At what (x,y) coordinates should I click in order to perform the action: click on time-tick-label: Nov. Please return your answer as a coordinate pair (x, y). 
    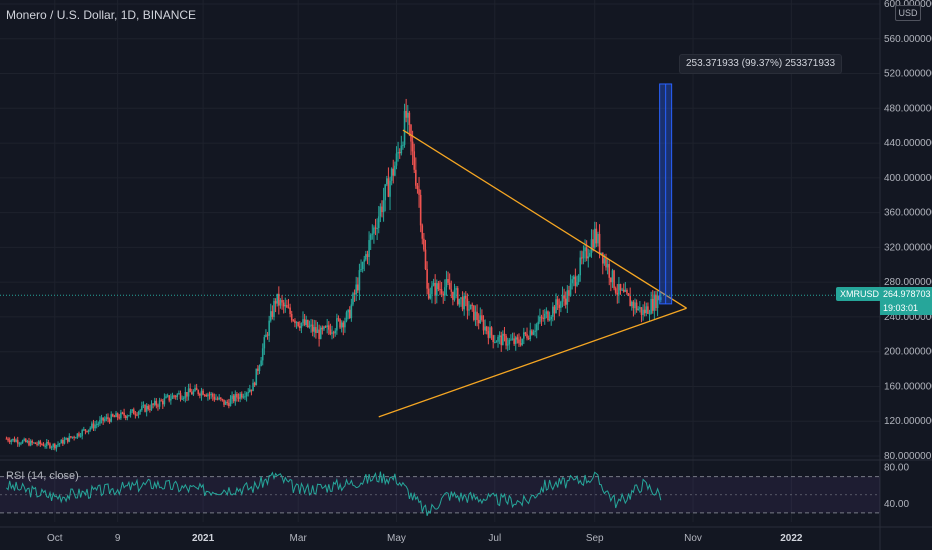
    Looking at the image, I should click on (693, 538).